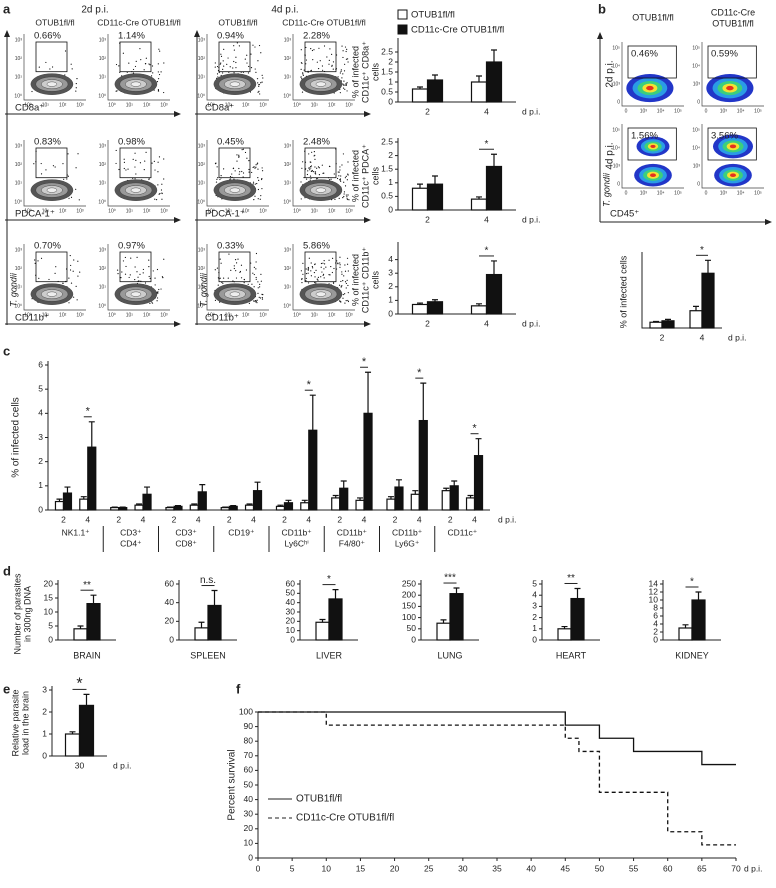 The image size is (776, 888). I want to click on x-tick-label: 70, so click(736, 868).